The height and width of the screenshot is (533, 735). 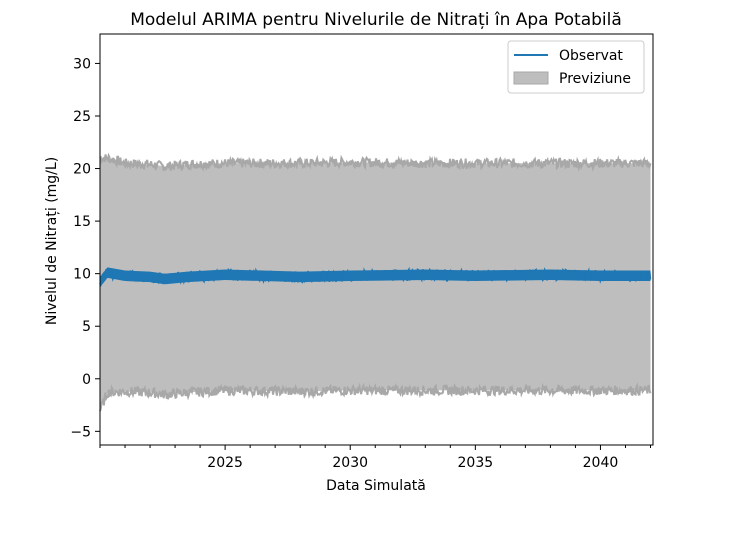 I want to click on legend: Observat Previziune, so click(x=576, y=67).